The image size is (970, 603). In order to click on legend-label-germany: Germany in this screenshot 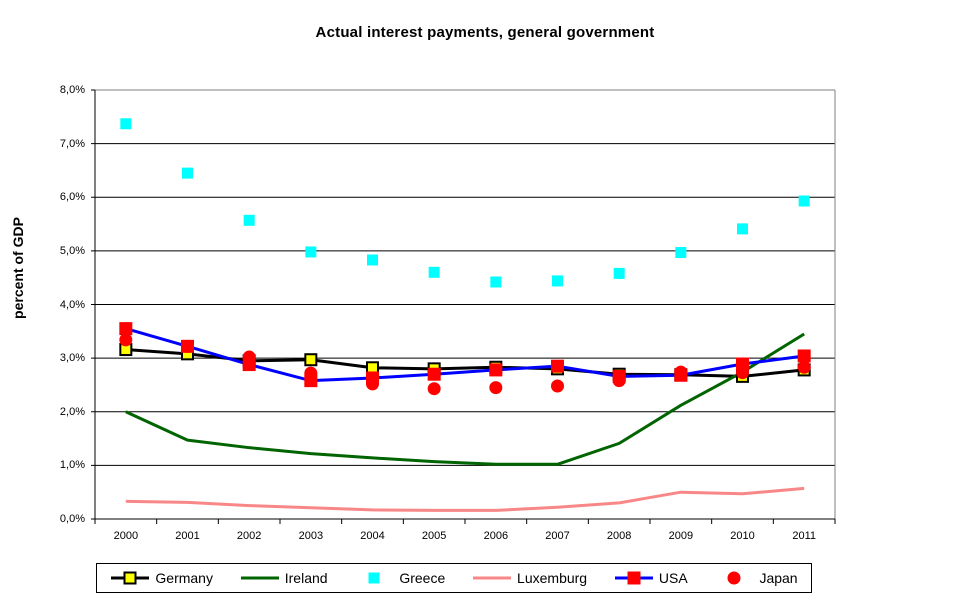, I will do `click(184, 578)`.